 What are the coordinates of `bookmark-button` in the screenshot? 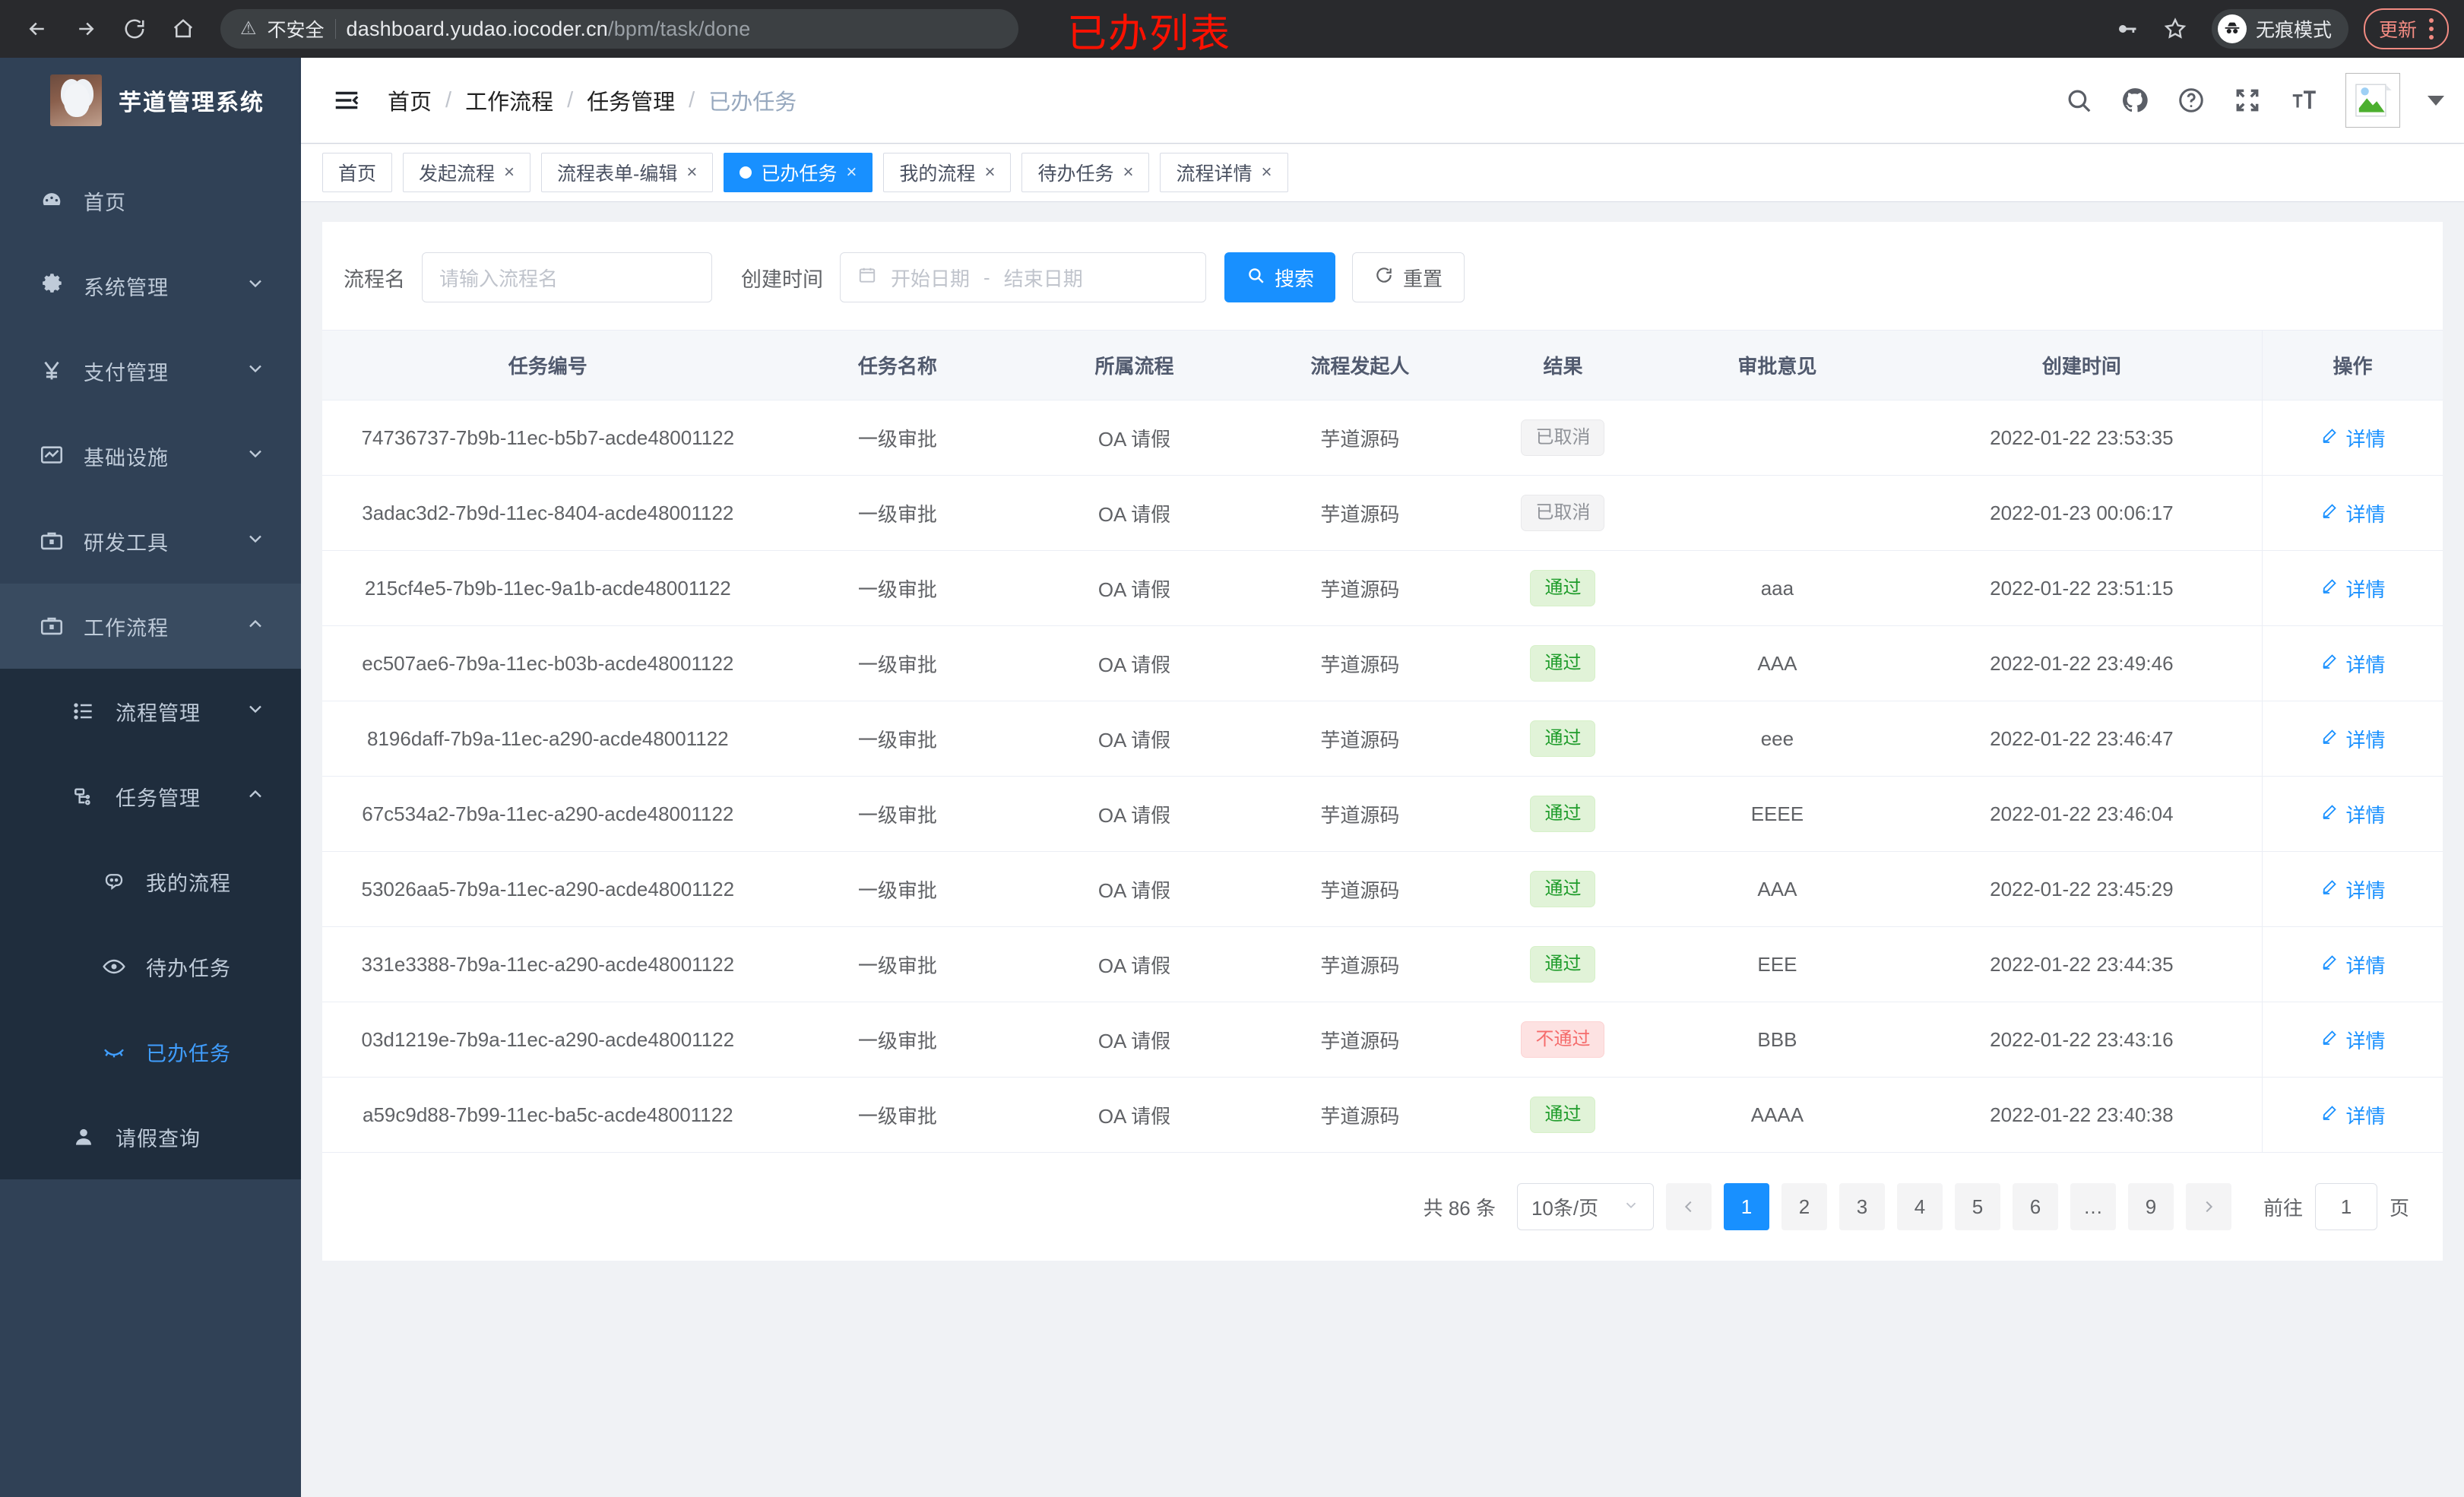 It's located at (2175, 29).